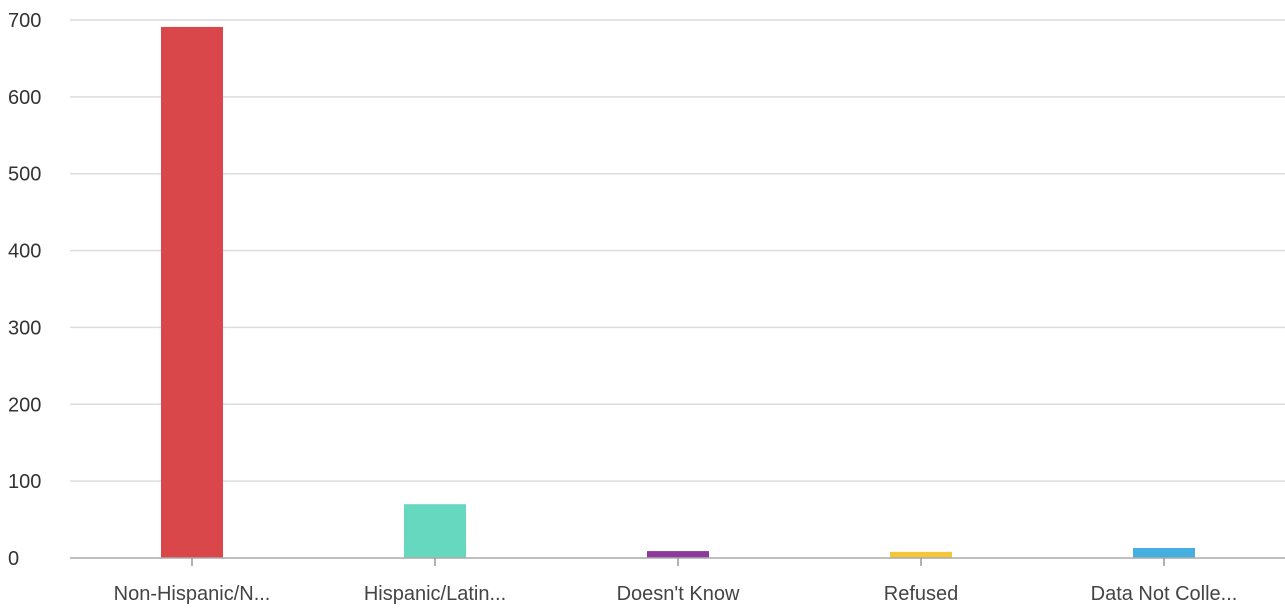 The height and width of the screenshot is (609, 1285). I want to click on y-tick-label: 100, so click(24, 482).